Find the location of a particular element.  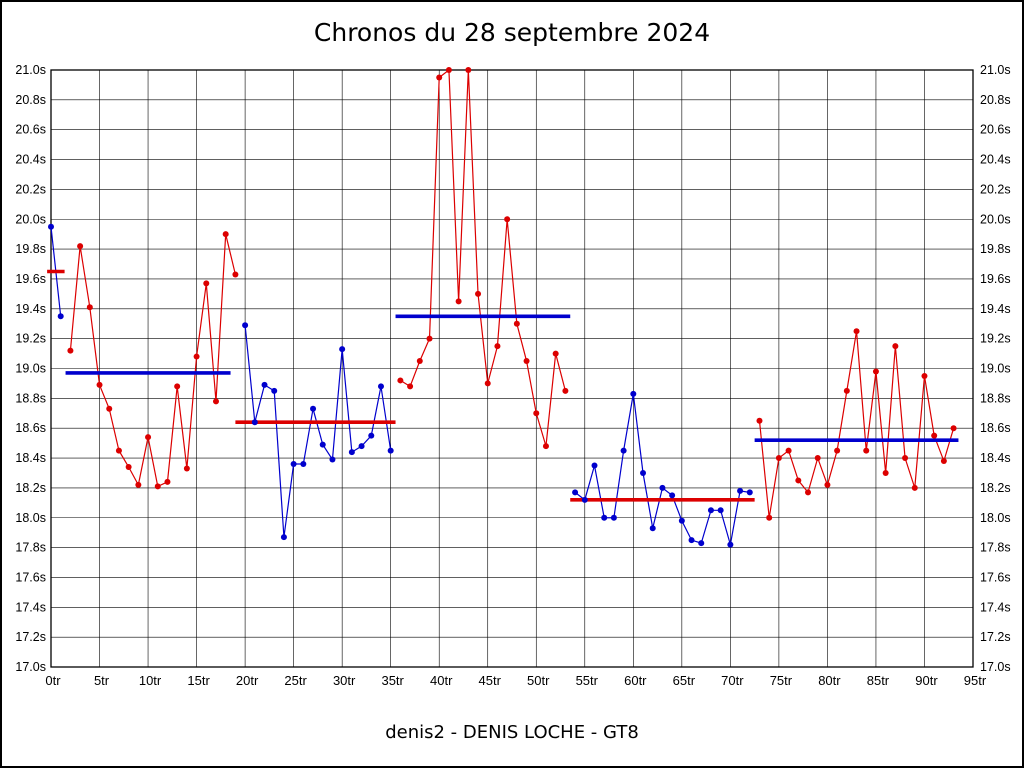

x-tick-label: 35tr is located at coordinates (392, 680).